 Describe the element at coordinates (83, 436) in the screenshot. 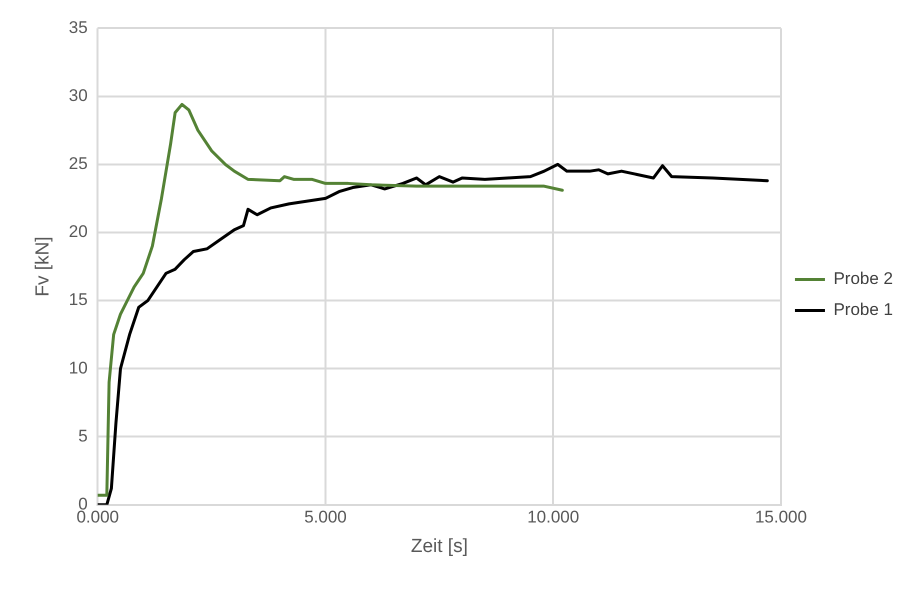

I see `y-tick-label: 5` at that location.